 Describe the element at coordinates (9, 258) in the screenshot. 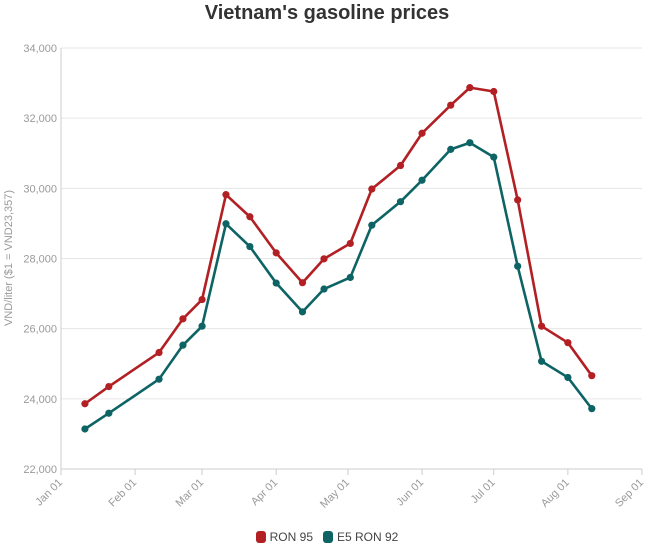

I see `y-axis-label: VND/liter ($1 = VND23,357)` at that location.